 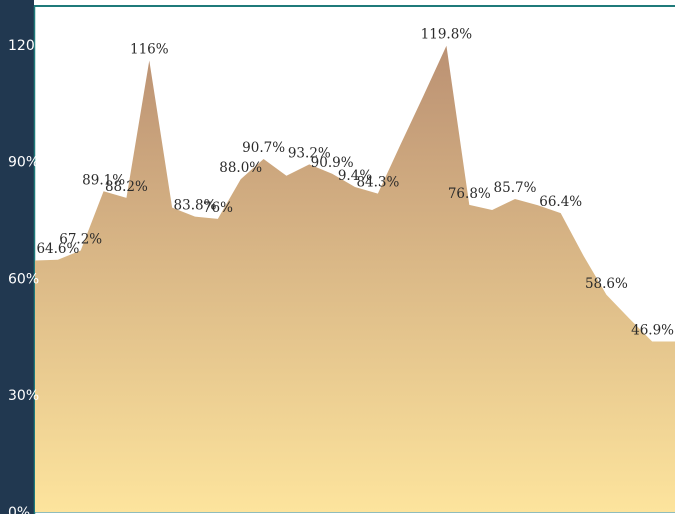 What do you see at coordinates (149, 50) in the screenshot?
I see `data-label: 116%` at bounding box center [149, 50].